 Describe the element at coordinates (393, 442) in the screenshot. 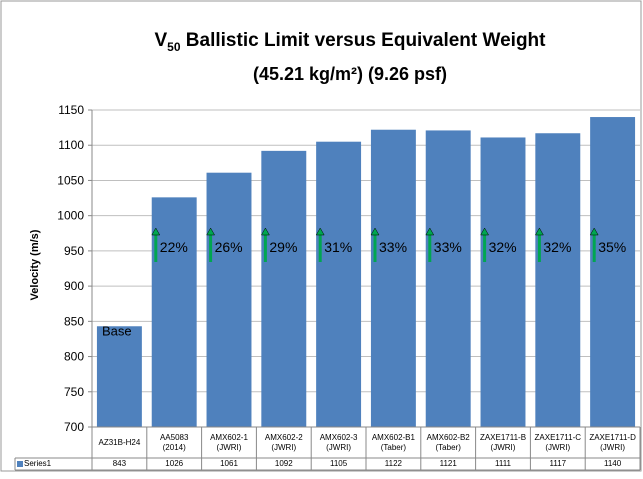

I see `x-tick-label: AMX602-B1 (Taber)` at that location.